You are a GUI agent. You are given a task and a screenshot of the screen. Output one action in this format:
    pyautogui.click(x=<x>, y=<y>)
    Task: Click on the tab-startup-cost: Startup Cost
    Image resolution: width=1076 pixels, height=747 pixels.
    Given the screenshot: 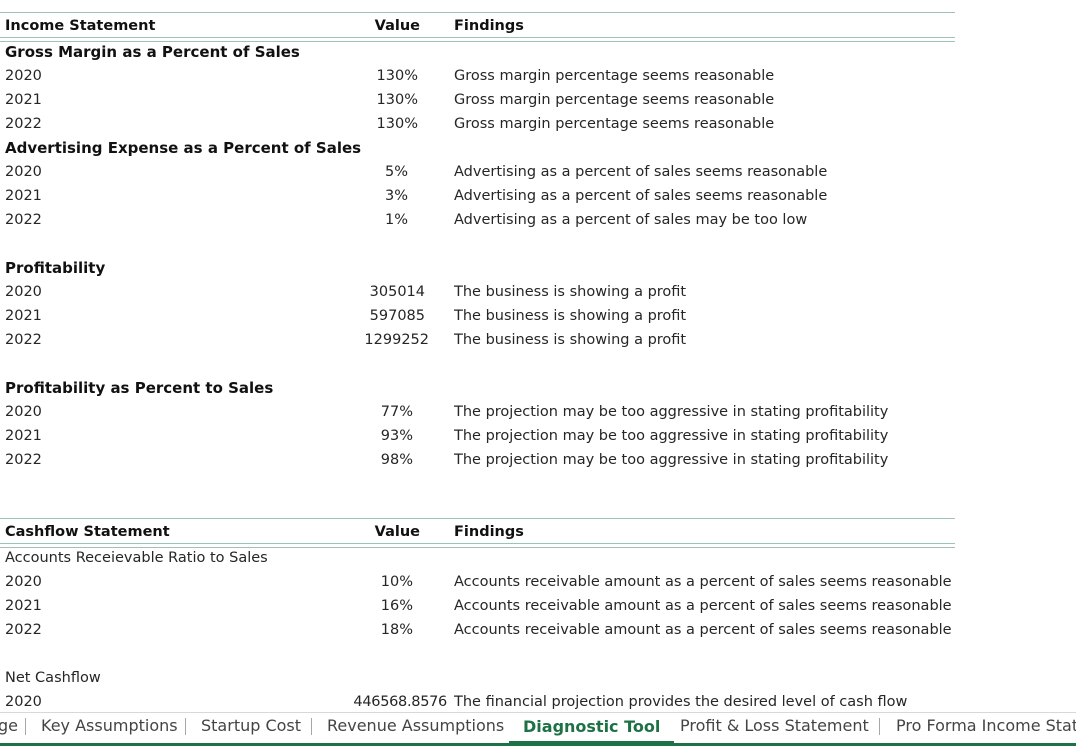 What is the action you would take?
    pyautogui.click(x=251, y=725)
    